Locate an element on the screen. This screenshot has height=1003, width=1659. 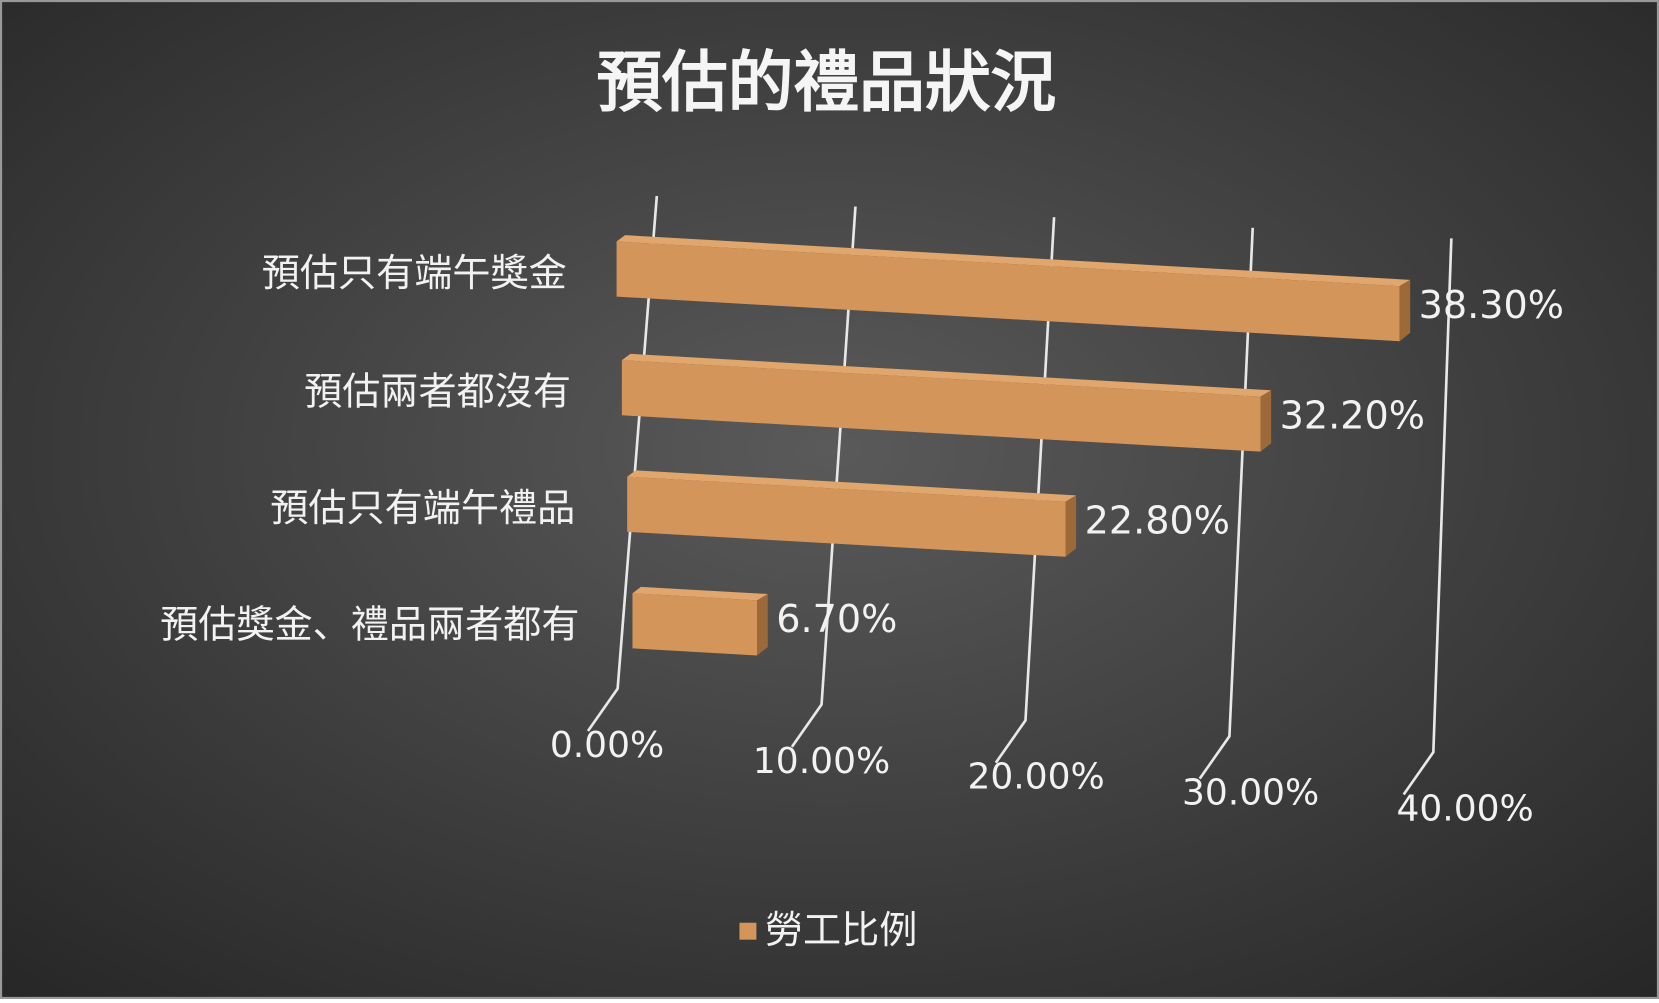
data-label: 22.80% is located at coordinates (1157, 520).